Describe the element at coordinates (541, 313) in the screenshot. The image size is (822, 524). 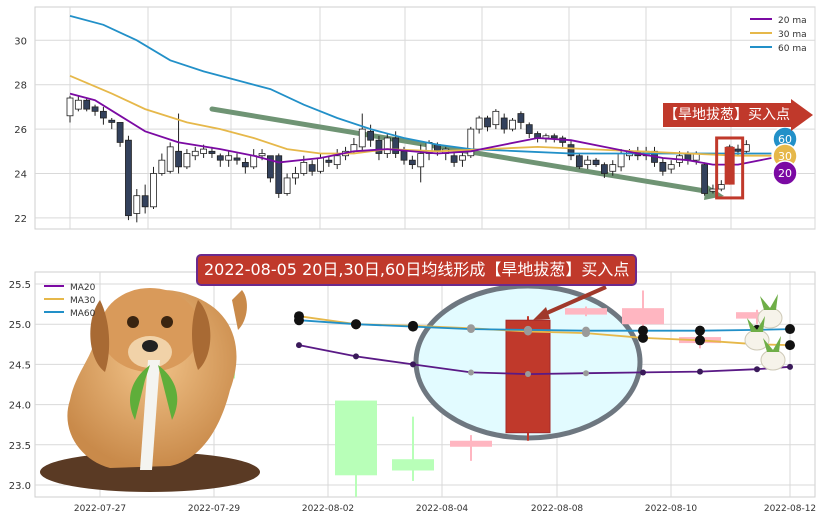
I see `signal-pointer-arrow-head` at that location.